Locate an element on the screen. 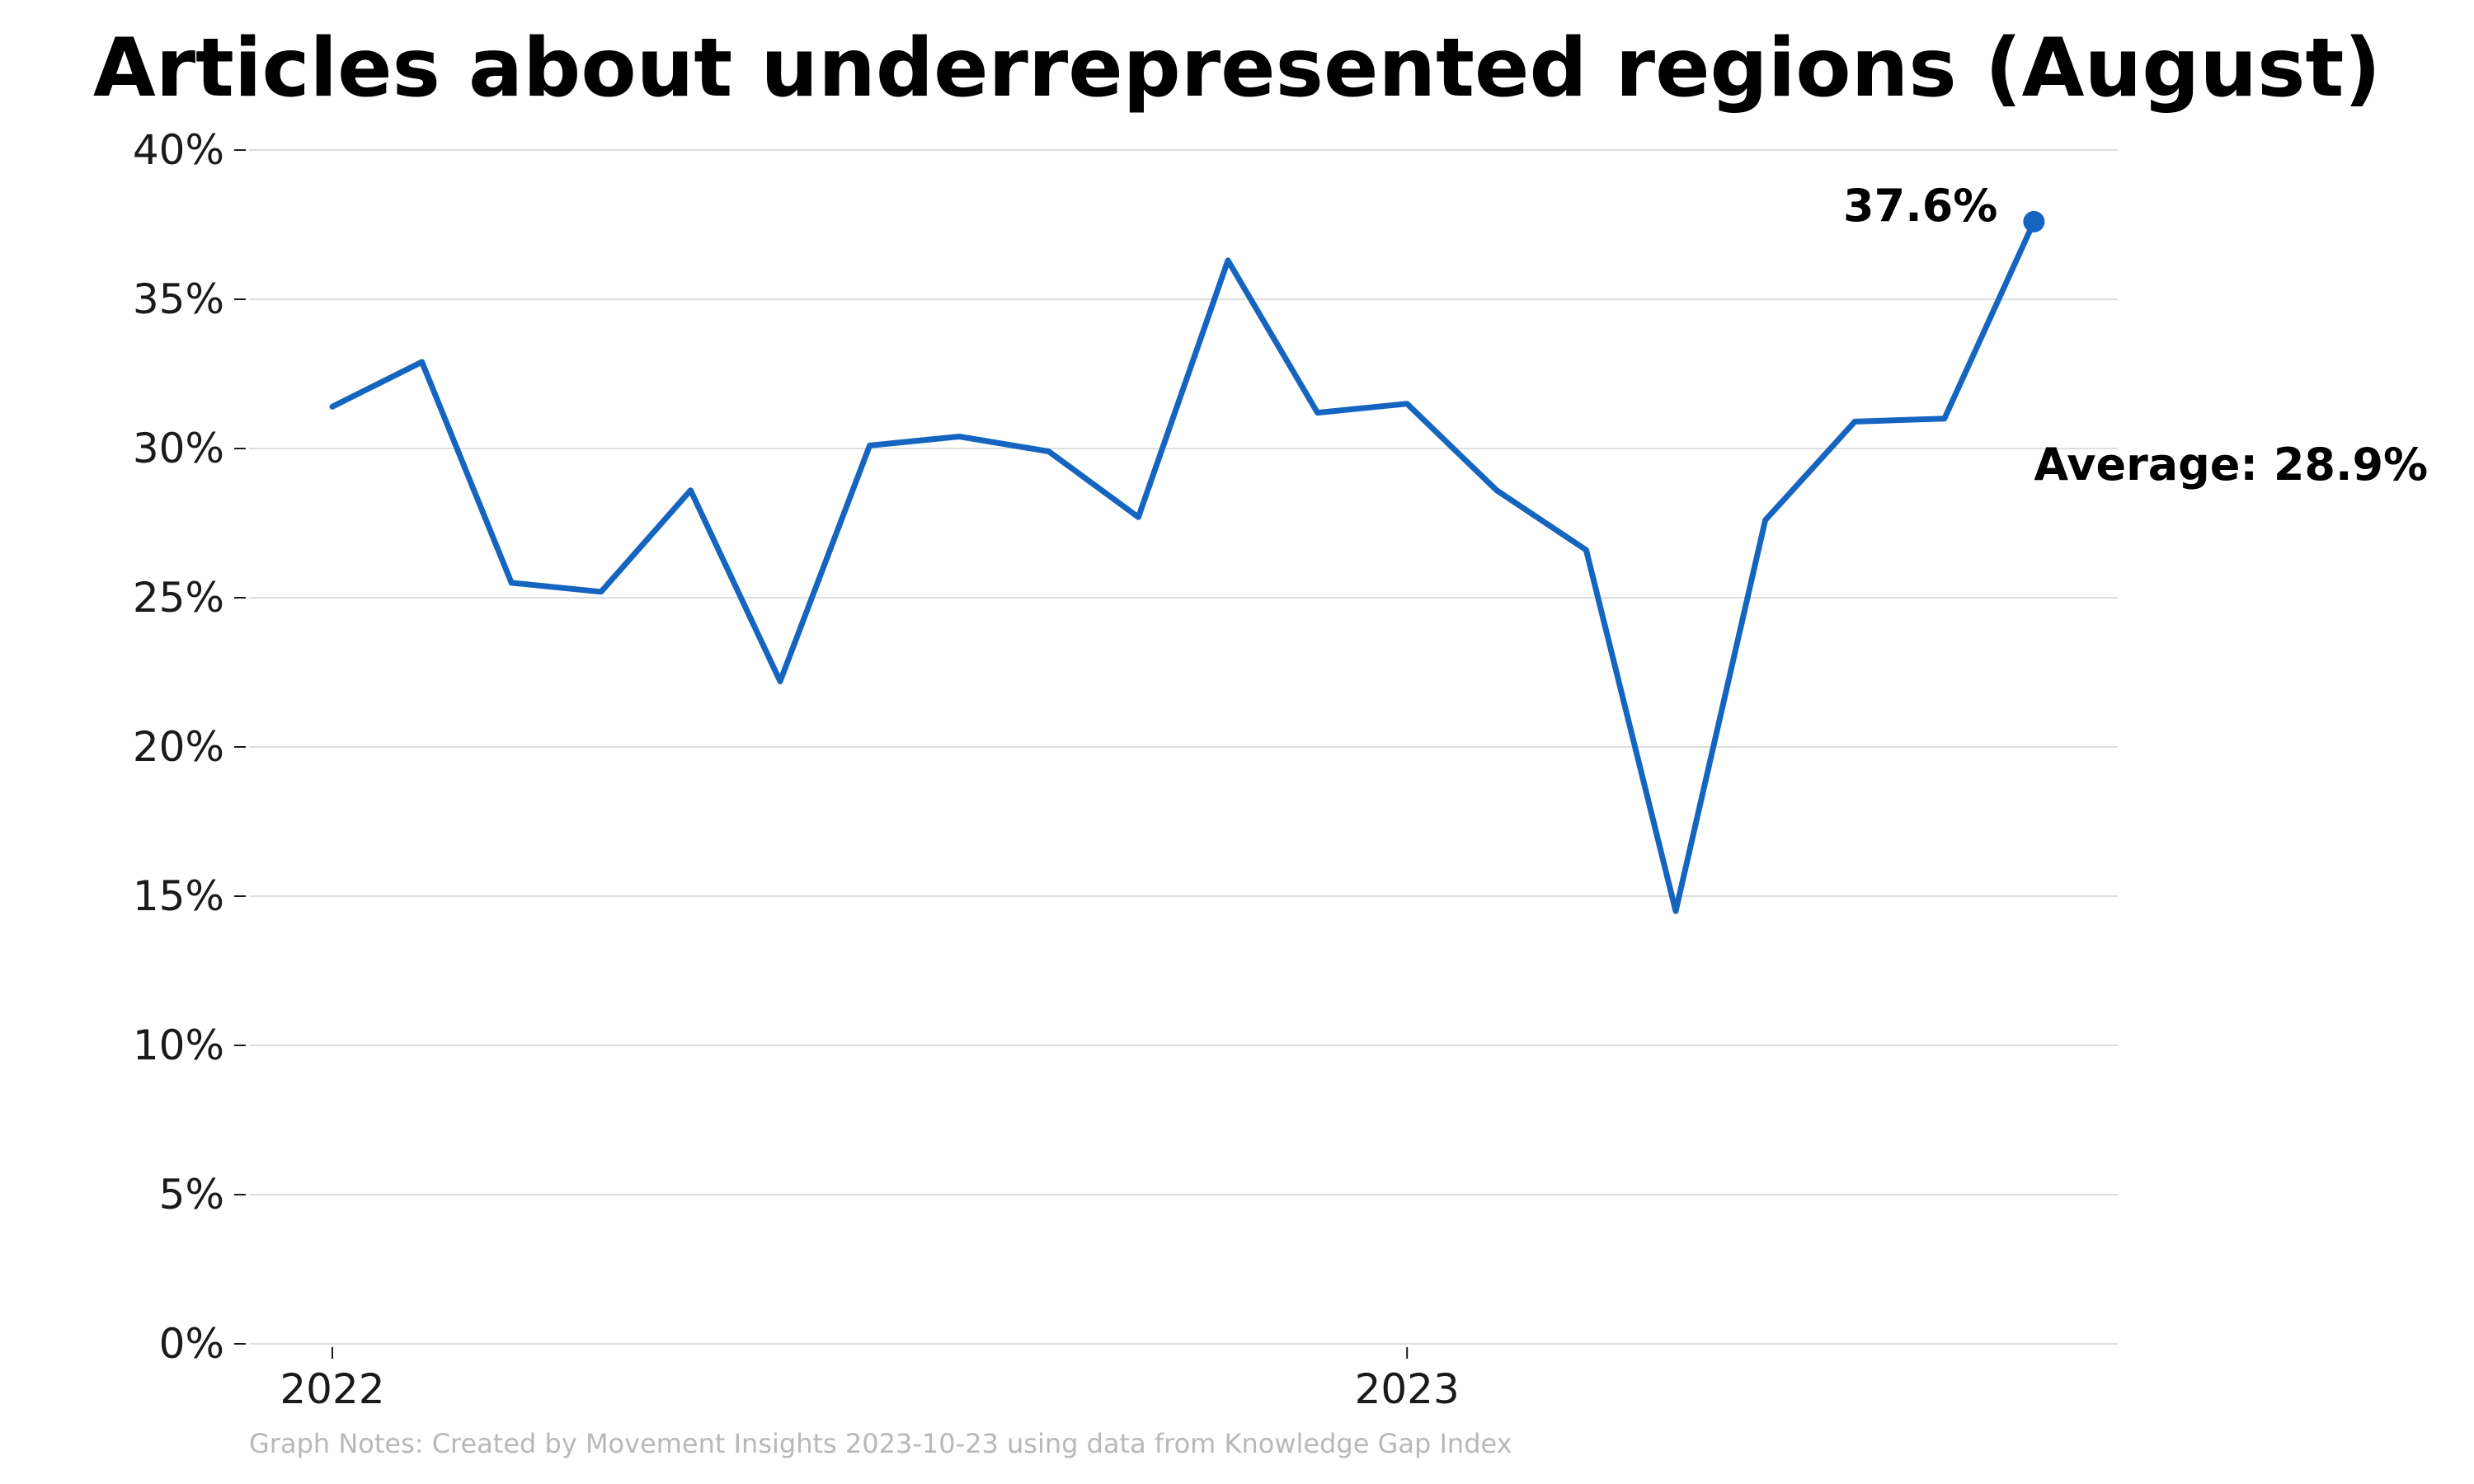 The width and height of the screenshot is (2474, 1484). y-tick-label: 40% is located at coordinates (178, 150).